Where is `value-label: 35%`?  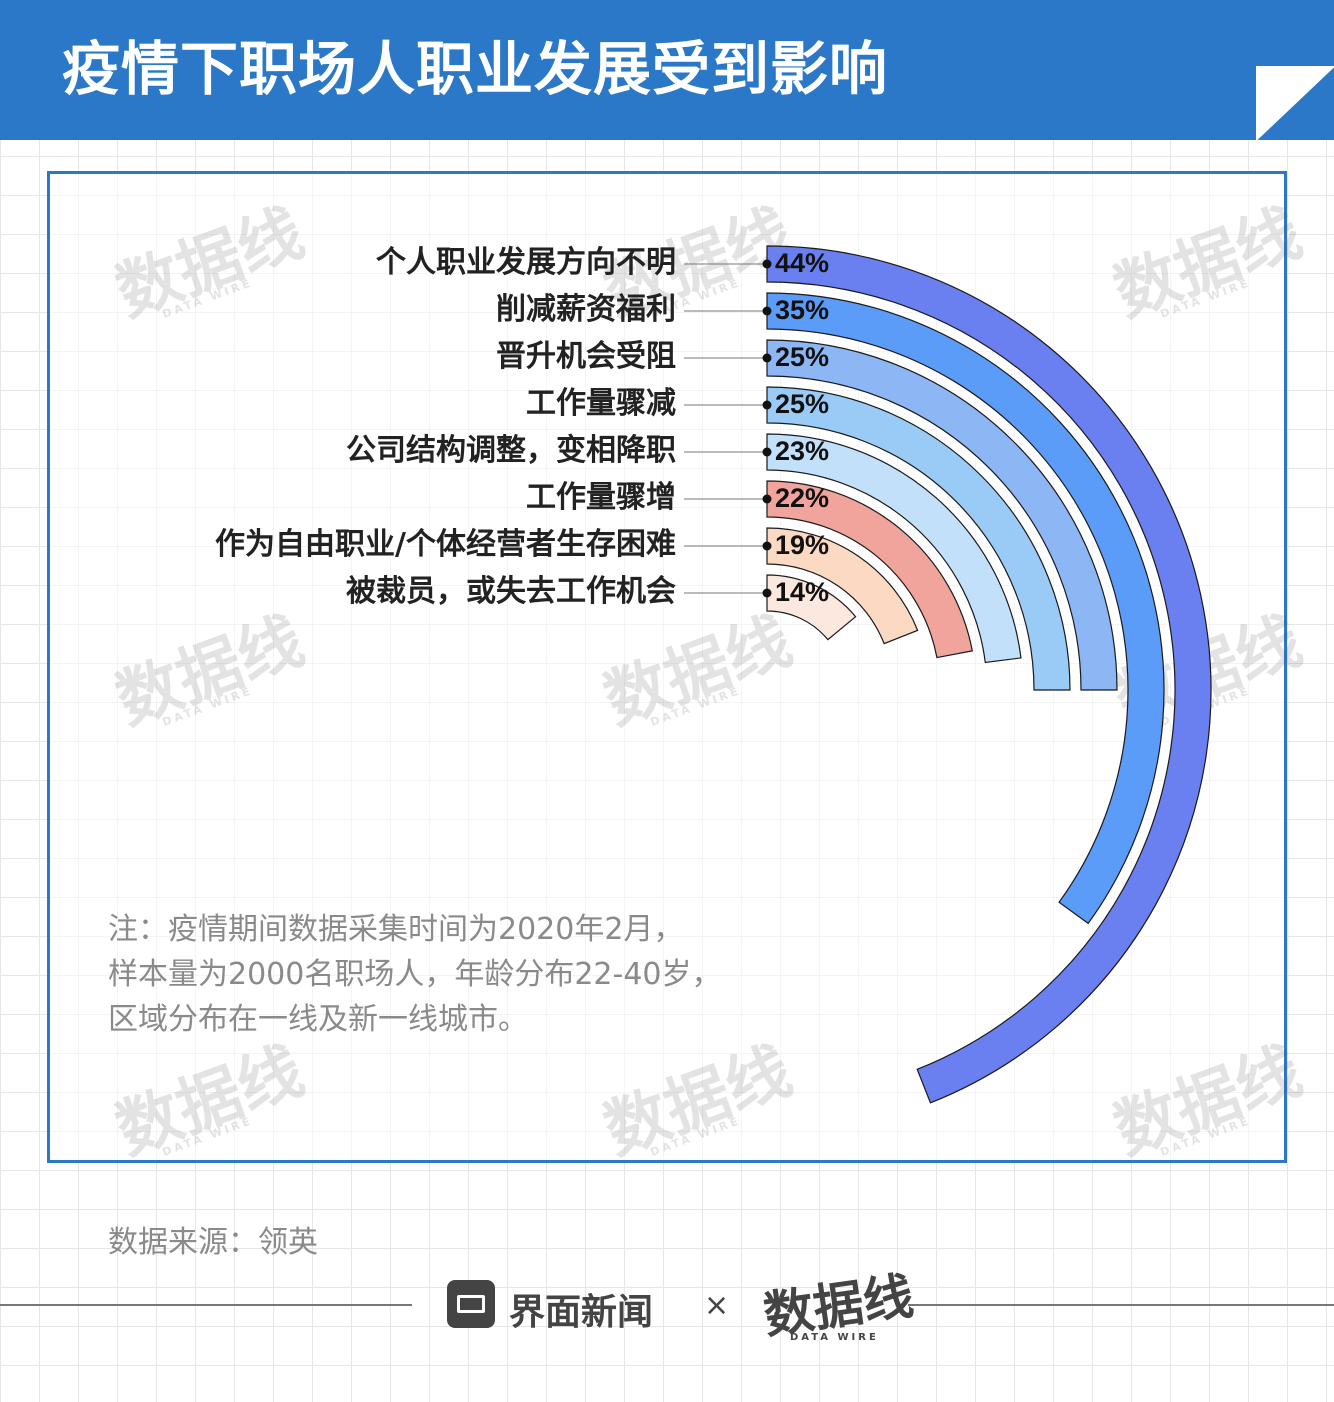 value-label: 35% is located at coordinates (802, 310).